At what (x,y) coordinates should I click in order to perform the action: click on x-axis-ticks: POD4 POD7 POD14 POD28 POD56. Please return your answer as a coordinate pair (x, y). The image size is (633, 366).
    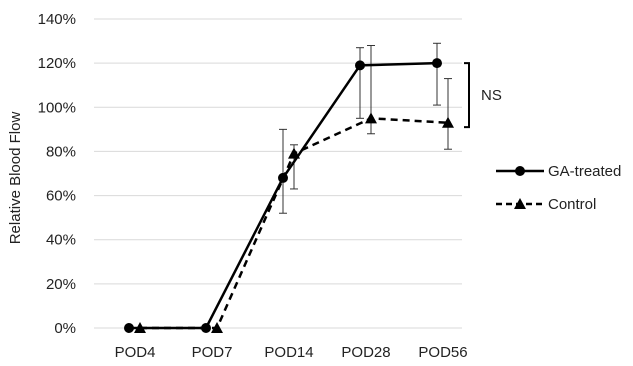
    Looking at the image, I should click on (291, 352).